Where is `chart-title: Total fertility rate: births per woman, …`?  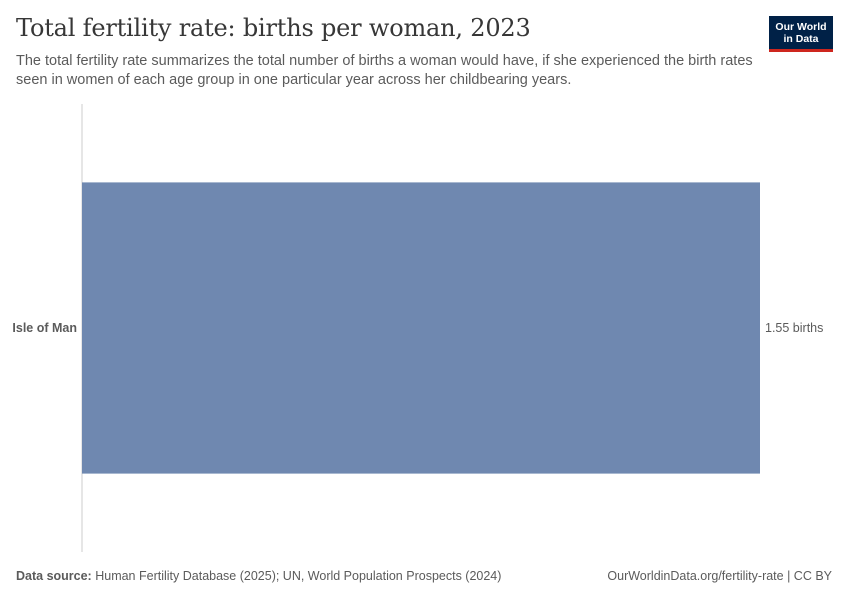 chart-title: Total fertility rate: births per woman, … is located at coordinates (273, 28).